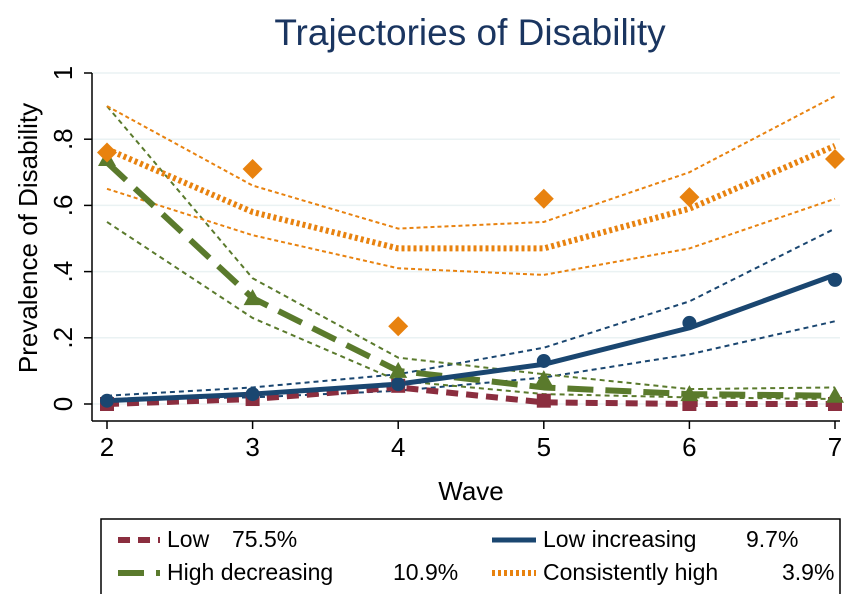 The image size is (846, 594). What do you see at coordinates (188, 539) in the screenshot?
I see `legend-label-low: Low` at bounding box center [188, 539].